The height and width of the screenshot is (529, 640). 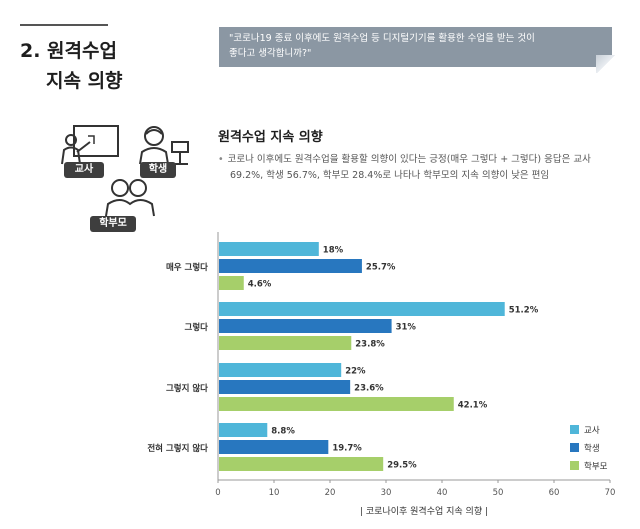 I want to click on x-tick-label: 0, so click(x=217, y=493).